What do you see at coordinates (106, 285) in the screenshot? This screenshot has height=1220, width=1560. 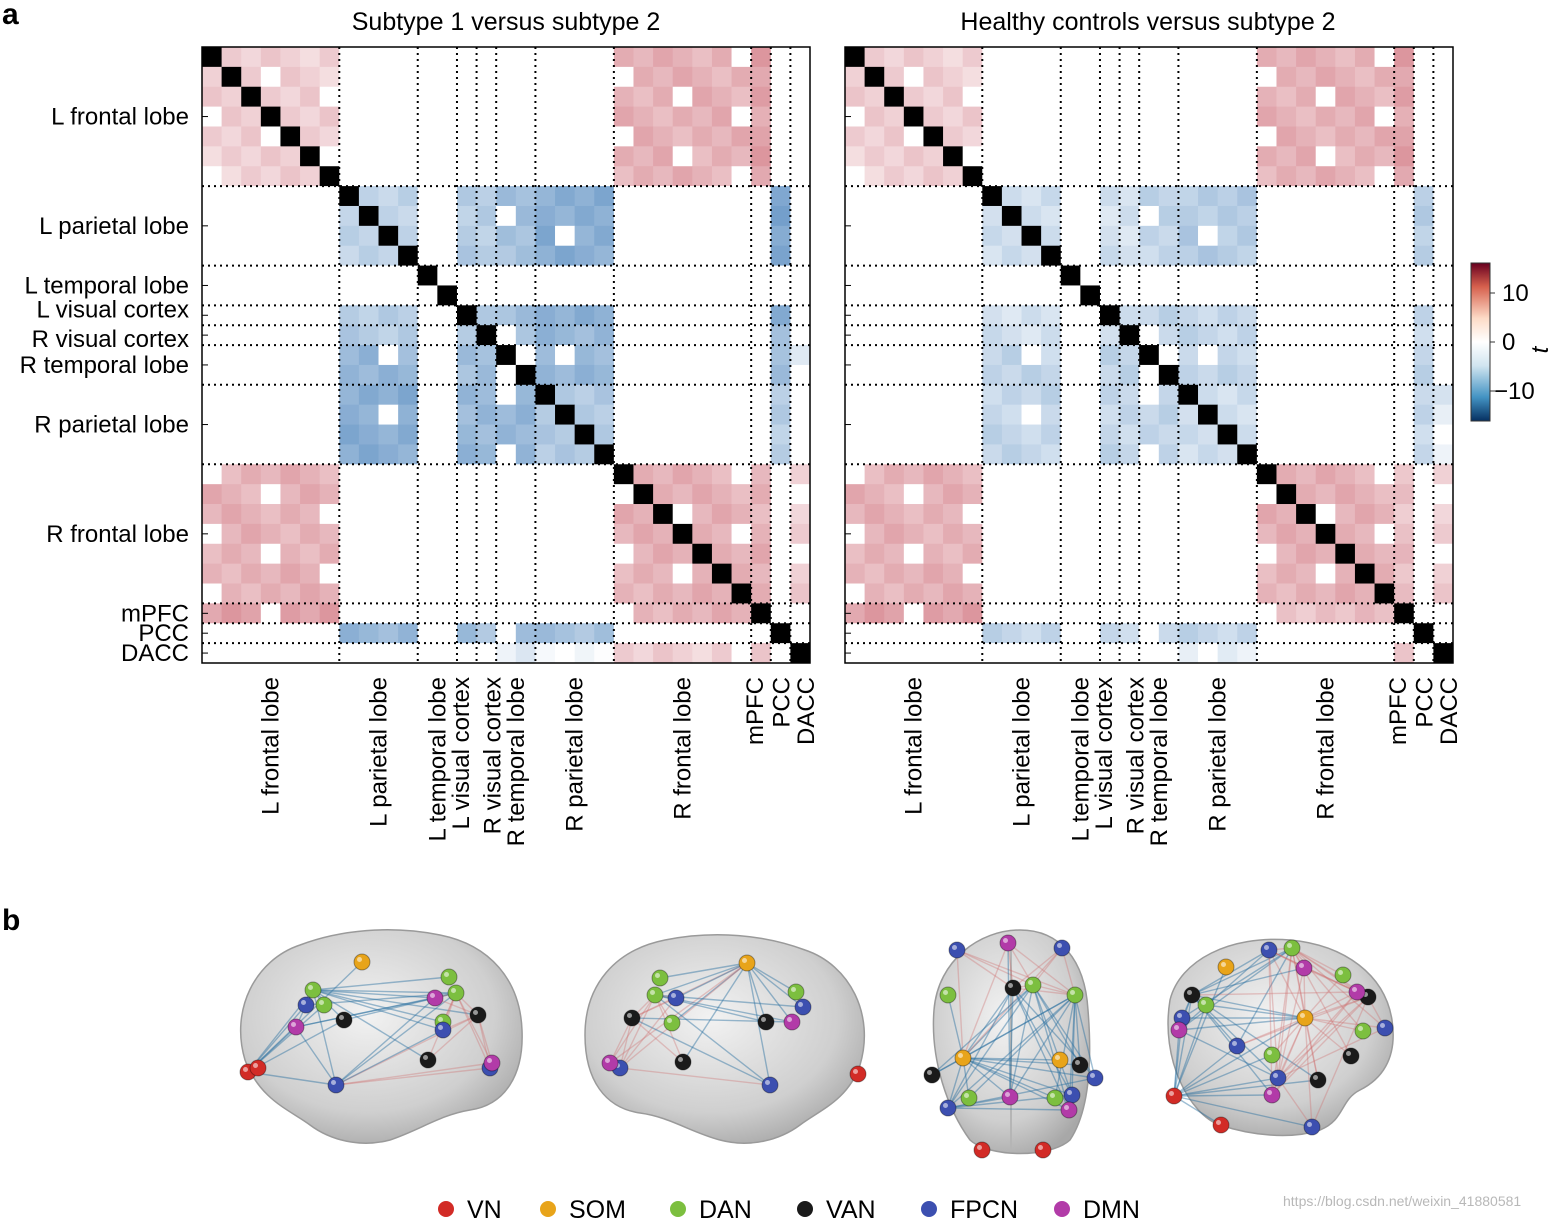 I see `row-label: L temporal lobe` at bounding box center [106, 285].